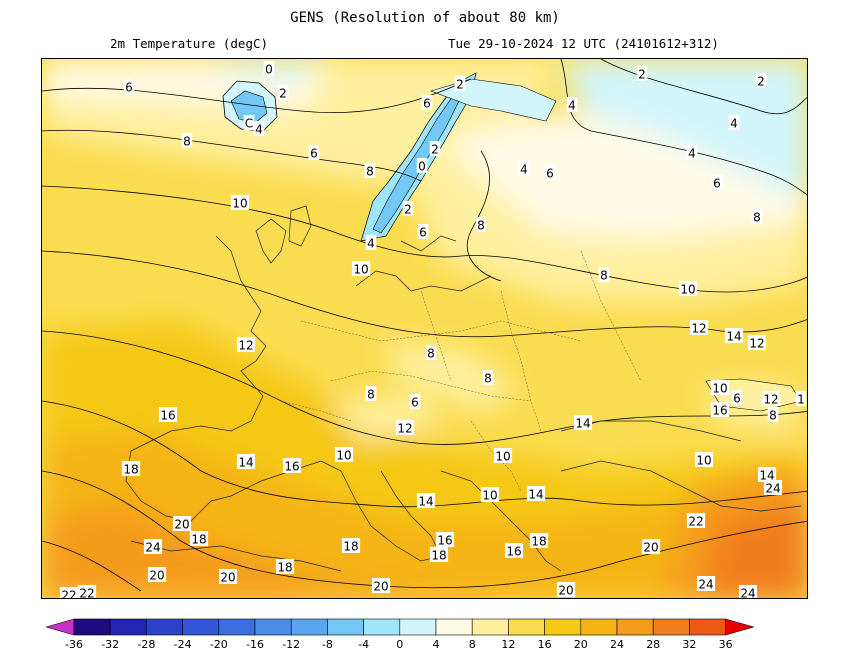  Describe the element at coordinates (653, 644) in the screenshot. I see `colorbar-tick-label: 28` at that location.